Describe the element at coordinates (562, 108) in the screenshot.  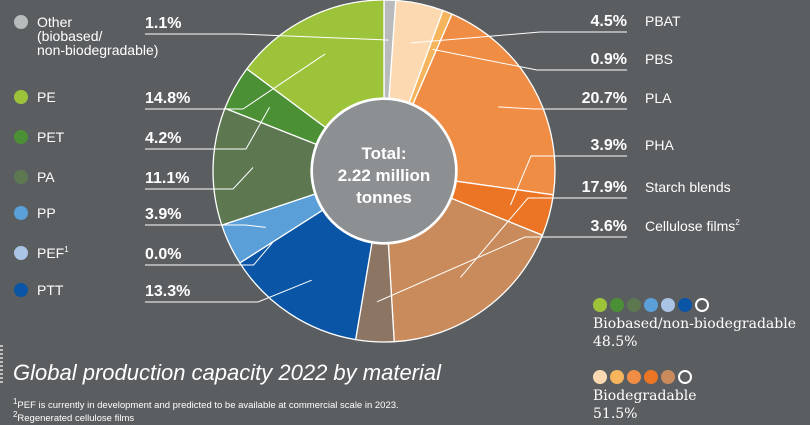
I see `leader-line-pla` at that location.